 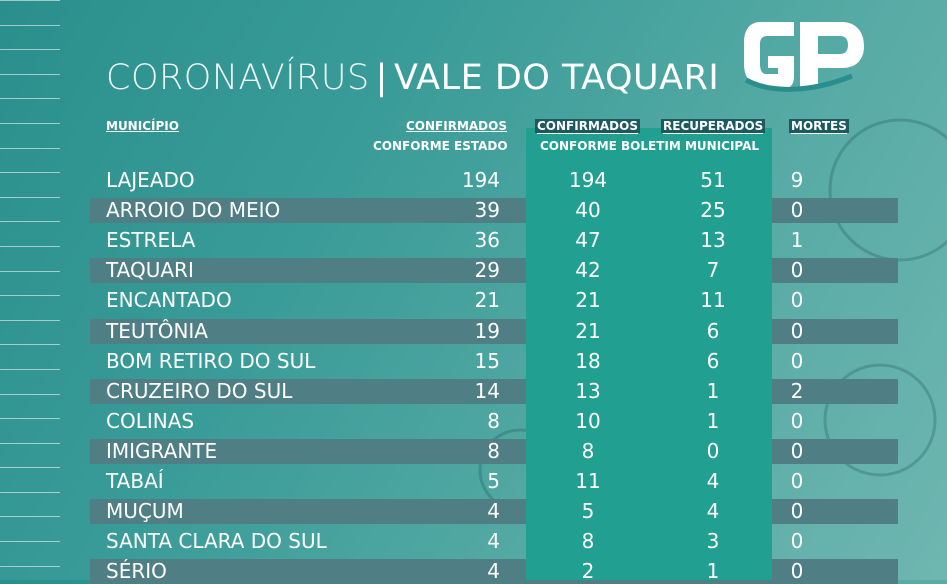 I want to click on header-conforme-estado: CONFORME ESTADO, so click(x=440, y=146).